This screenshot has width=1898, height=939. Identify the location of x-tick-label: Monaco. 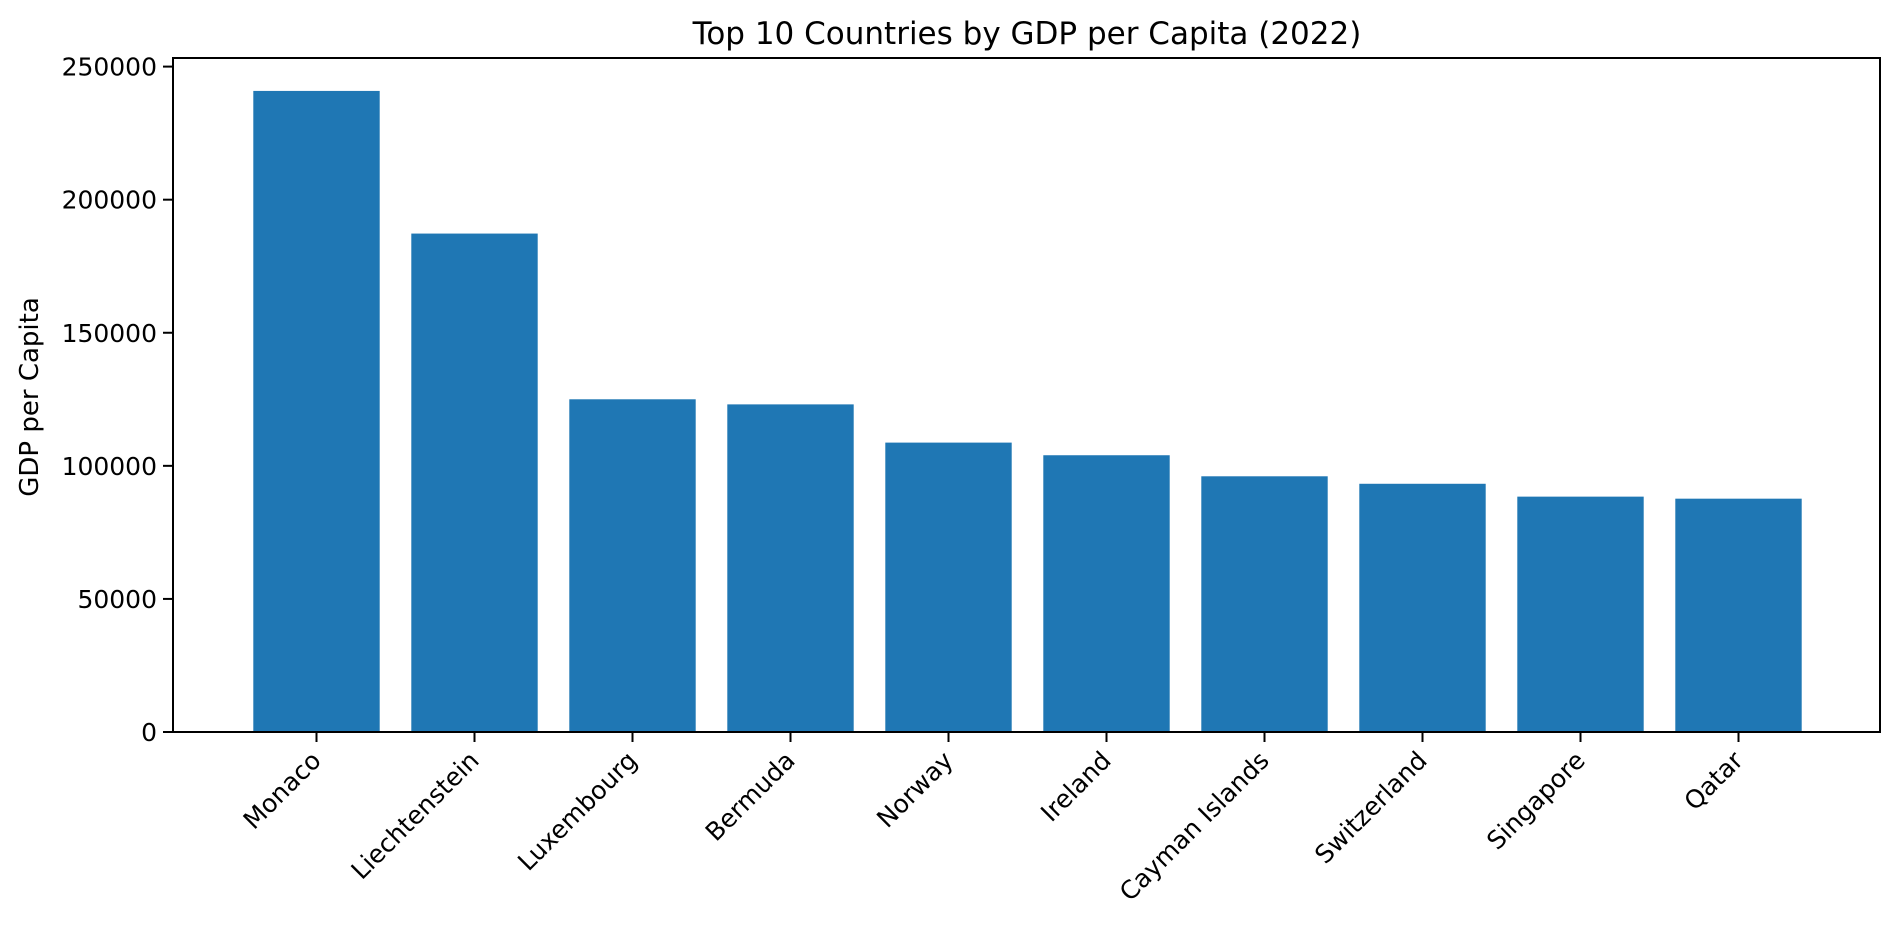
(282, 790).